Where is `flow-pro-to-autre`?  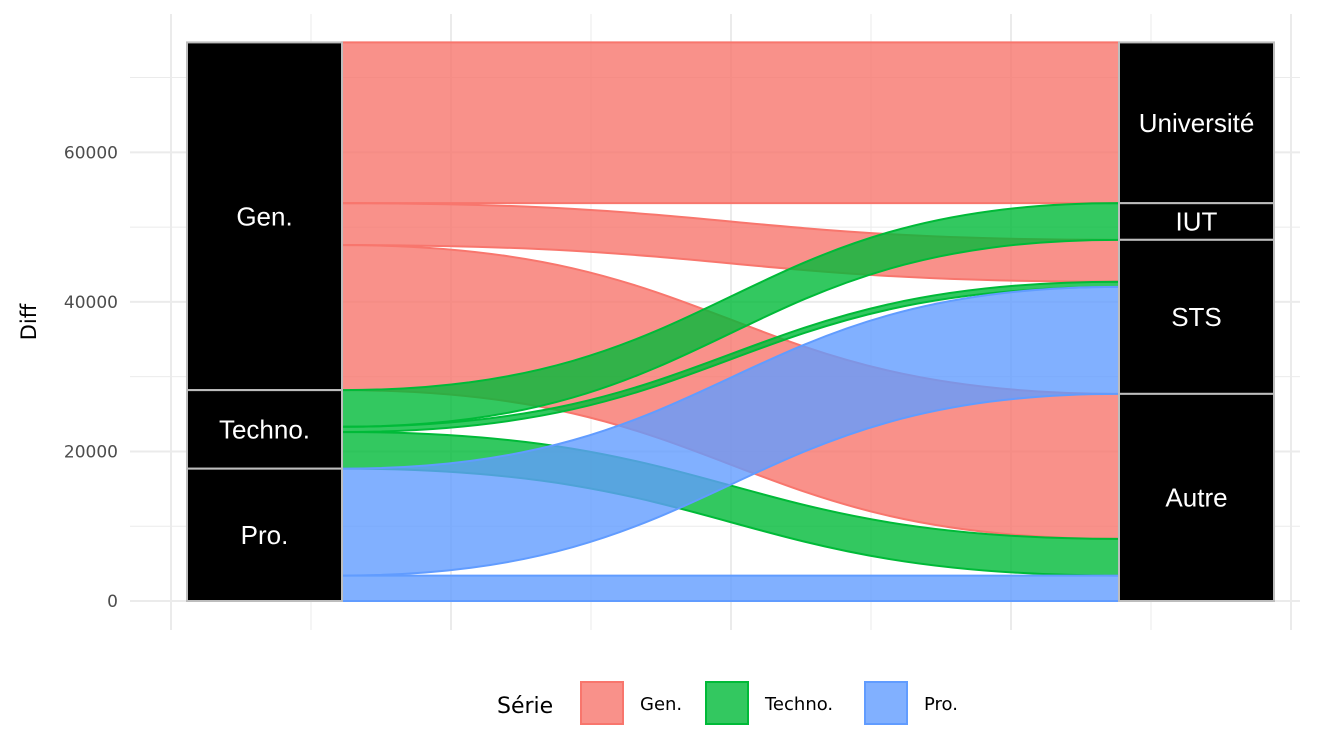
flow-pro-to-autre is located at coordinates (730, 588).